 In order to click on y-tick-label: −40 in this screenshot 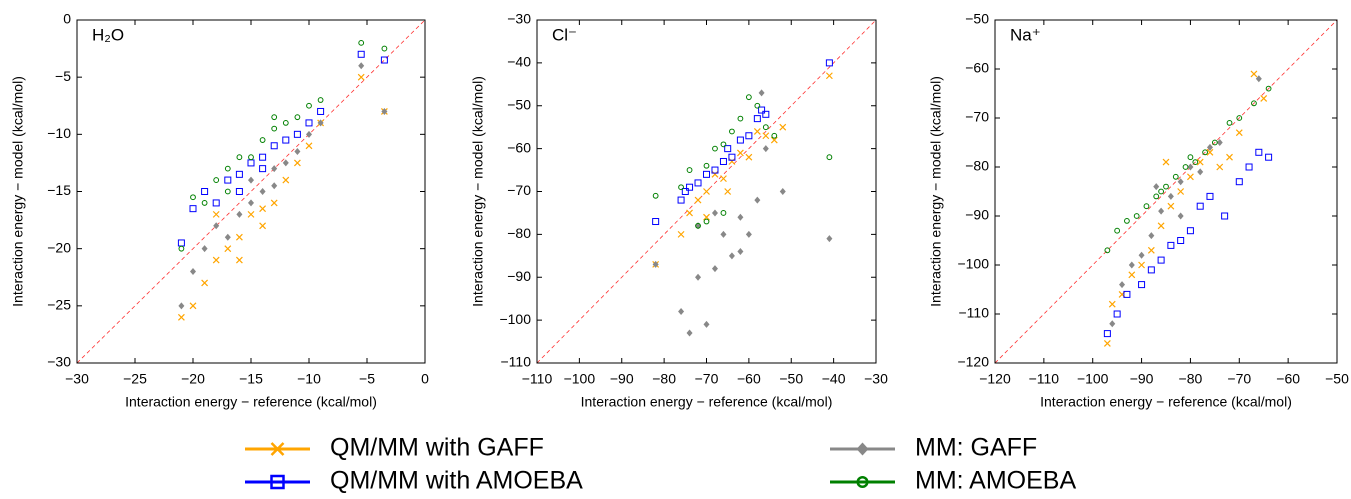, I will do `click(519, 62)`.